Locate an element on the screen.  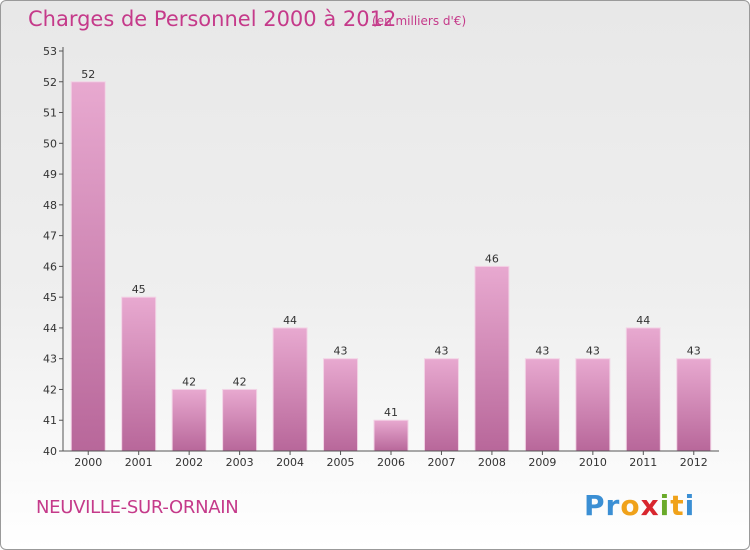
x-tick-label: 2000 is located at coordinates (88, 462).